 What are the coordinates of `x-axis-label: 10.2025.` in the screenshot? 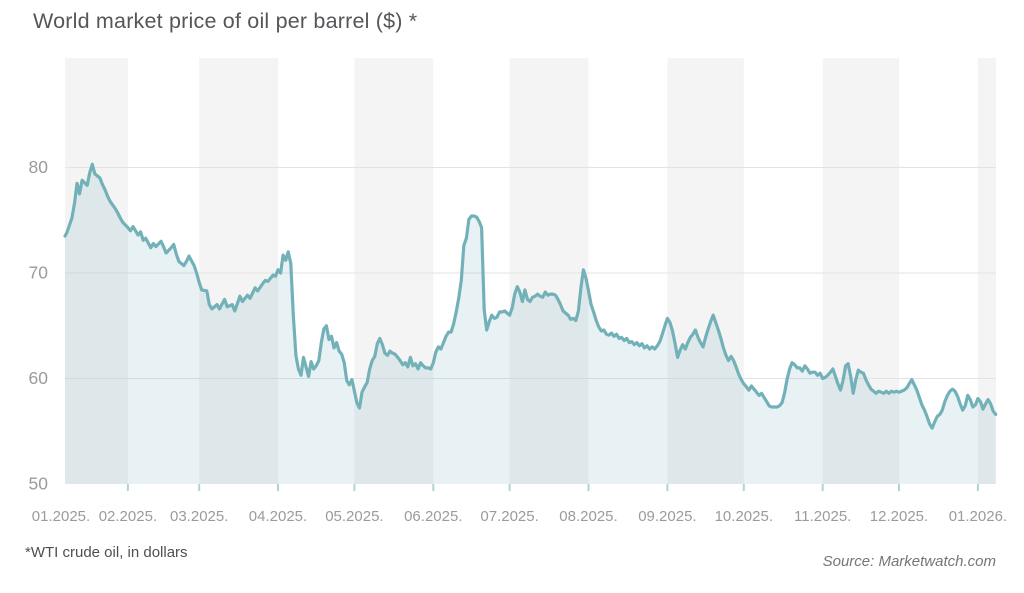 It's located at (744, 516).